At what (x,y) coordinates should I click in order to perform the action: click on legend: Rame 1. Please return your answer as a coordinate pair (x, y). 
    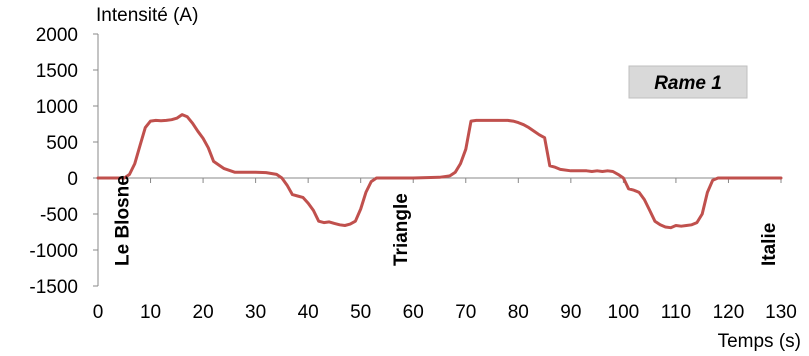
    Looking at the image, I should click on (688, 82).